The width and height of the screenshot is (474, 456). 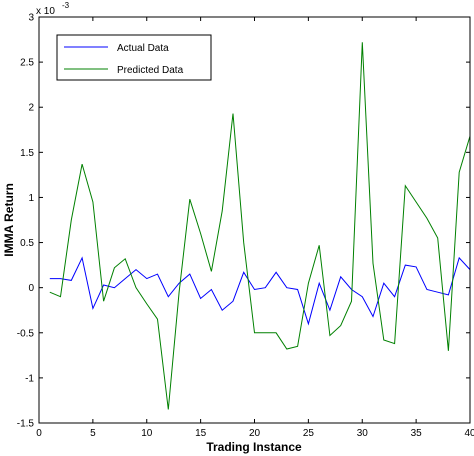 I want to click on y-tick-label: 1.5, so click(x=27, y=153).